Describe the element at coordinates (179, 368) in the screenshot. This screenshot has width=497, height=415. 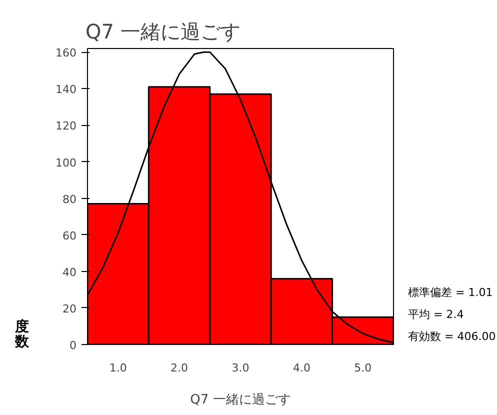
I see `x-tick-label: 2.0` at that location.